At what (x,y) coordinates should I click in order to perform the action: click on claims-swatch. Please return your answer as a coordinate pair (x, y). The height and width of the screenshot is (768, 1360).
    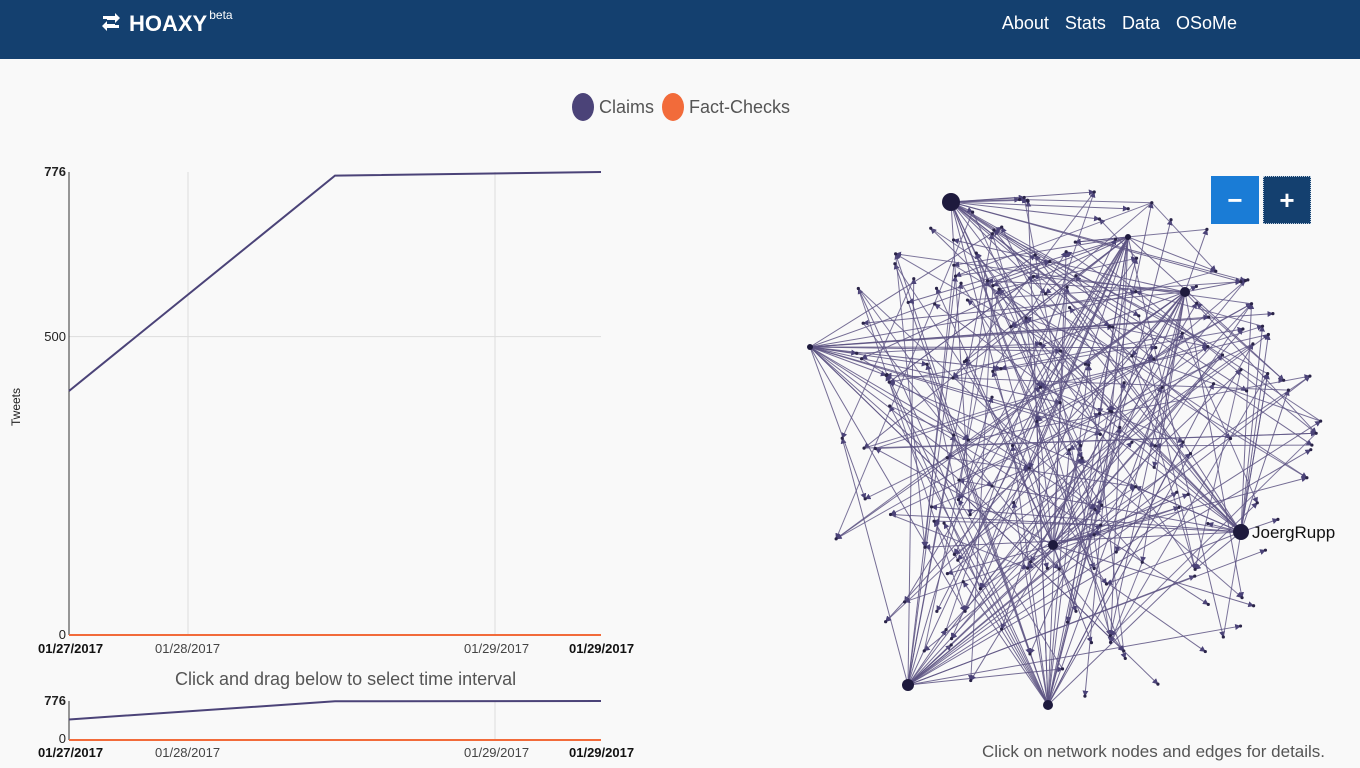
    Looking at the image, I should click on (583, 107).